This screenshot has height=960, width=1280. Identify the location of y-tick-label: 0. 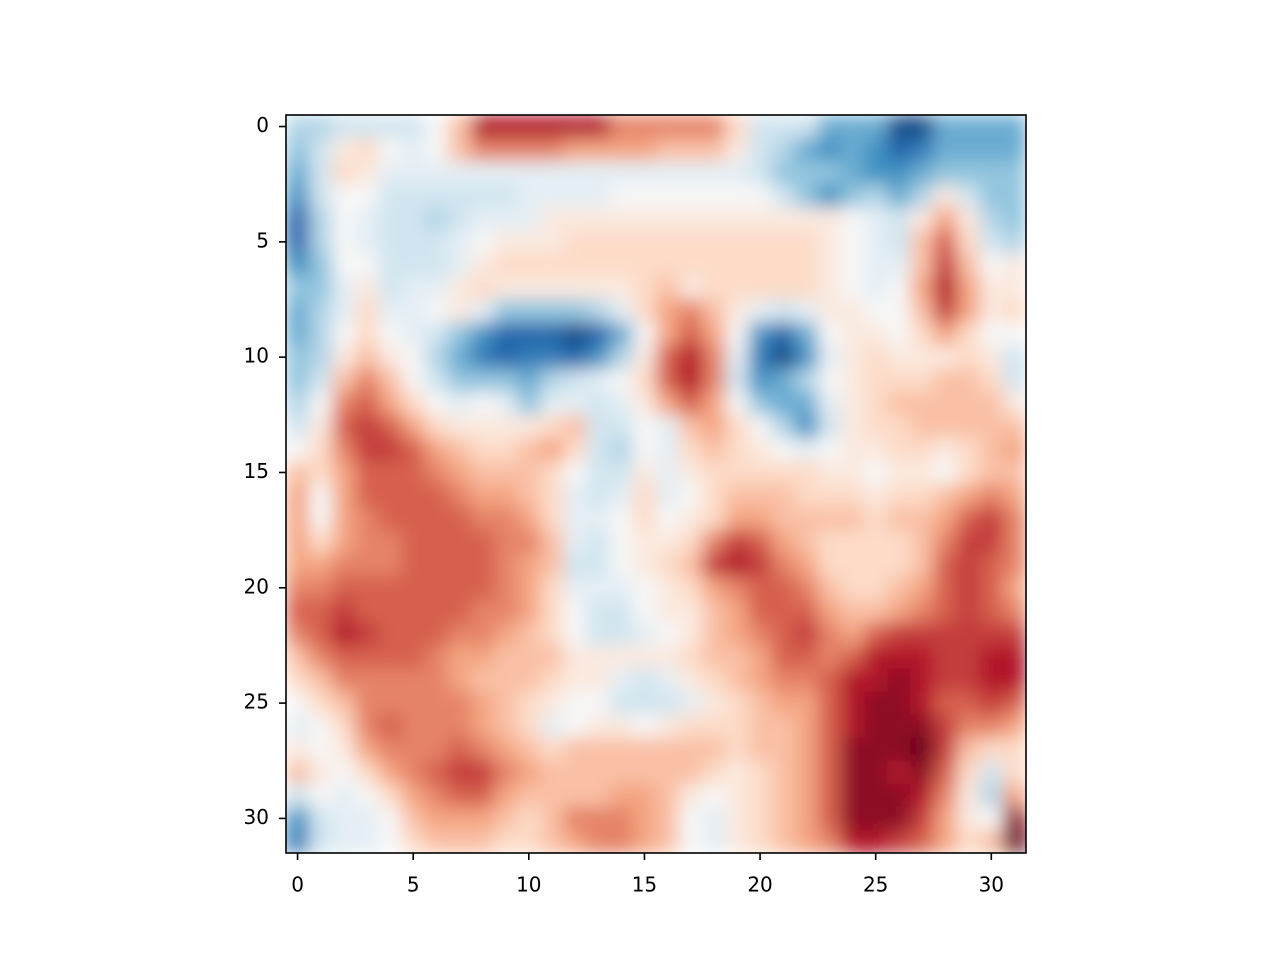
(262, 125).